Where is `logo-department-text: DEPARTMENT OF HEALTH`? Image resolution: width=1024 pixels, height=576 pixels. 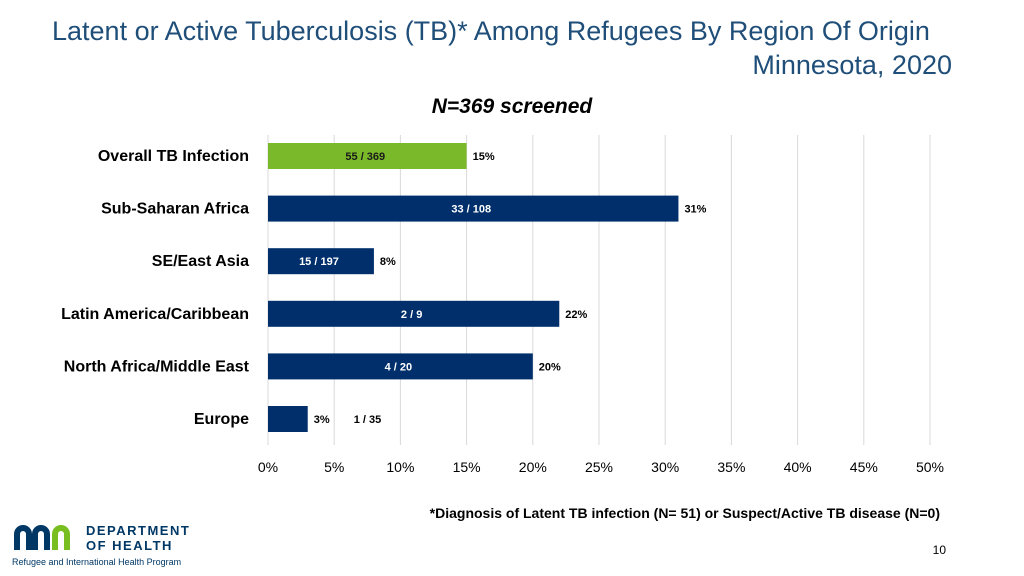 logo-department-text: DEPARTMENT OF HEALTH is located at coordinates (138, 538).